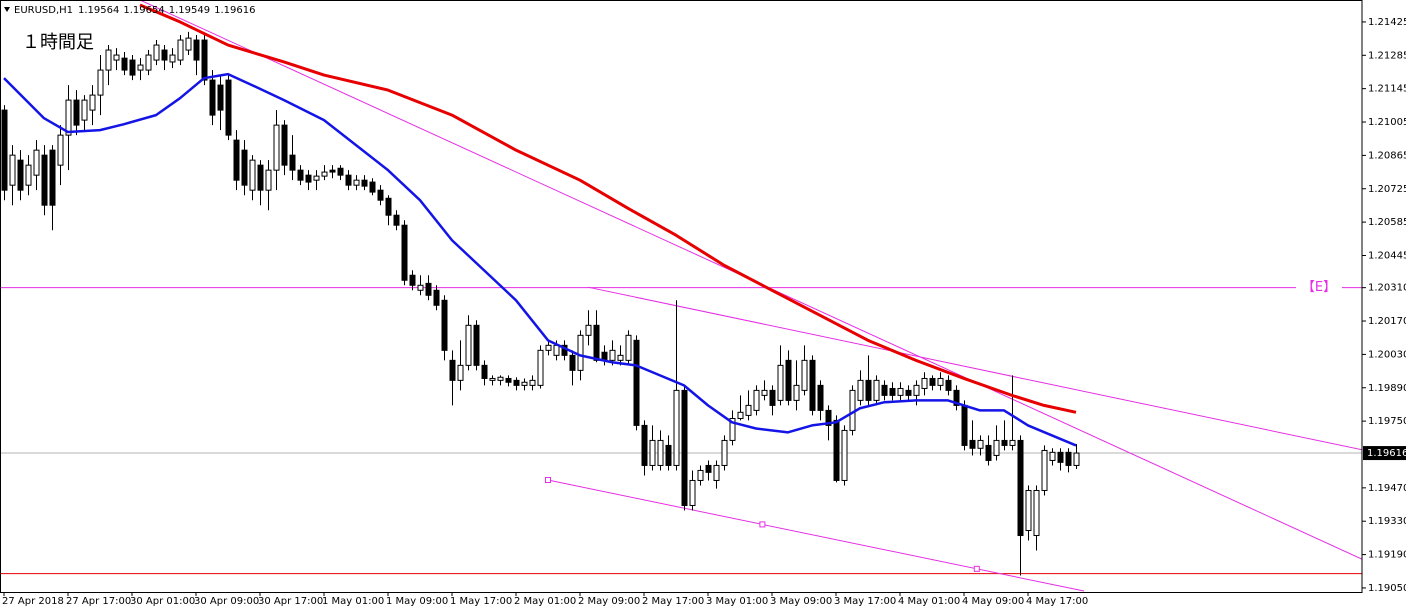  What do you see at coordinates (98, 10) in the screenshot?
I see `header-open: 1.19564` at bounding box center [98, 10].